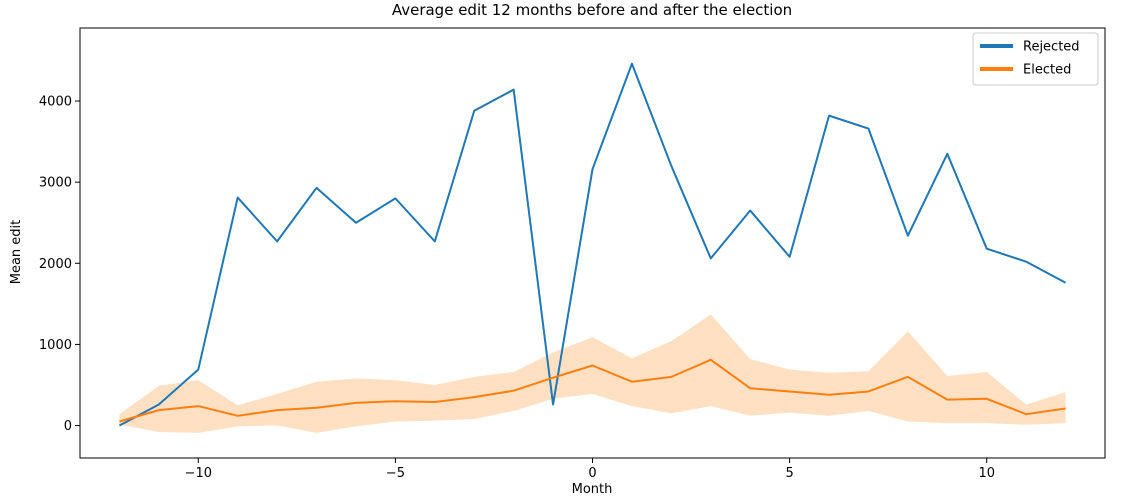 The width and height of the screenshot is (1131, 501). I want to click on x-tick-label: 0, so click(592, 473).